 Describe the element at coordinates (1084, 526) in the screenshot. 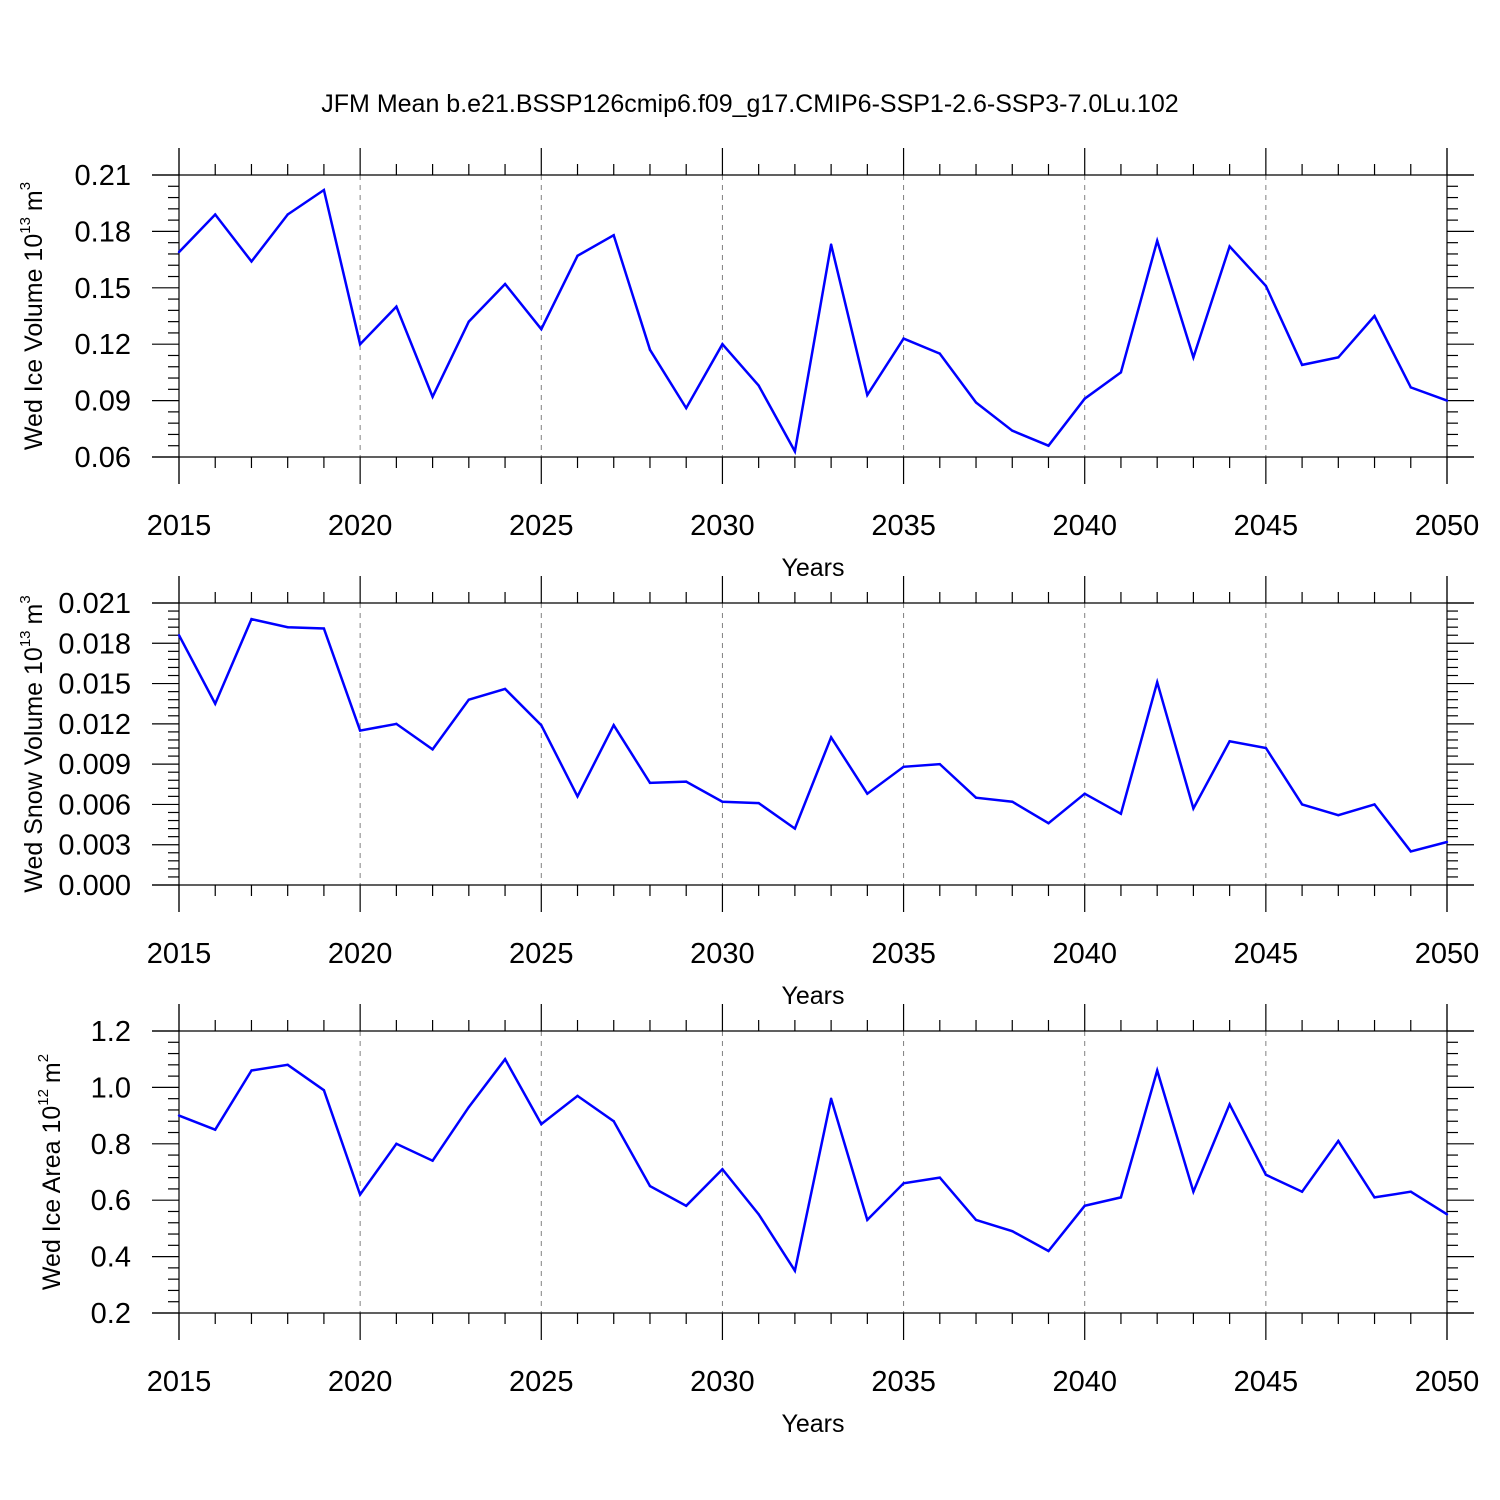

I see `x-tick-label-ice-volume-5: 2040` at that location.